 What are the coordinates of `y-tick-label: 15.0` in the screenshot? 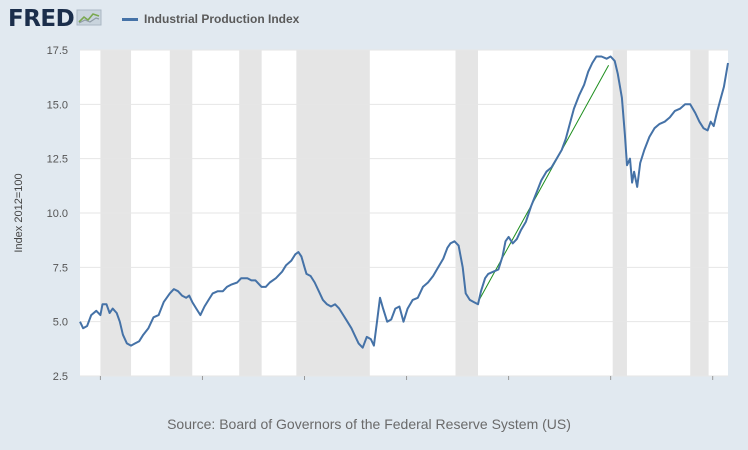 It's located at (57, 105).